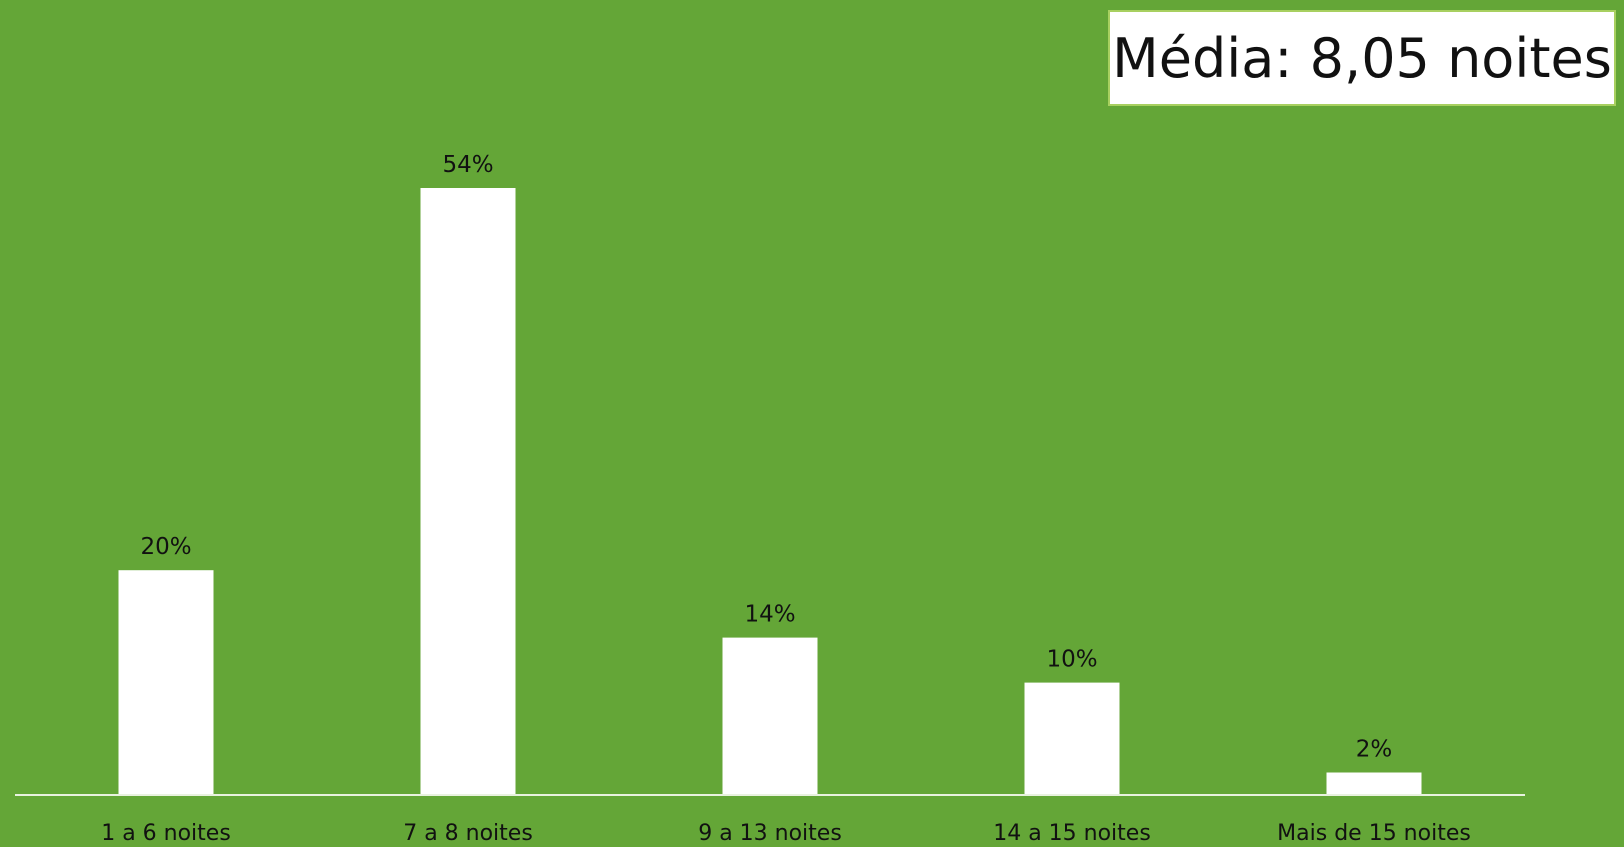  Describe the element at coordinates (1072, 833) in the screenshot. I see `x-tick-label: 14 a 15 noites` at that location.